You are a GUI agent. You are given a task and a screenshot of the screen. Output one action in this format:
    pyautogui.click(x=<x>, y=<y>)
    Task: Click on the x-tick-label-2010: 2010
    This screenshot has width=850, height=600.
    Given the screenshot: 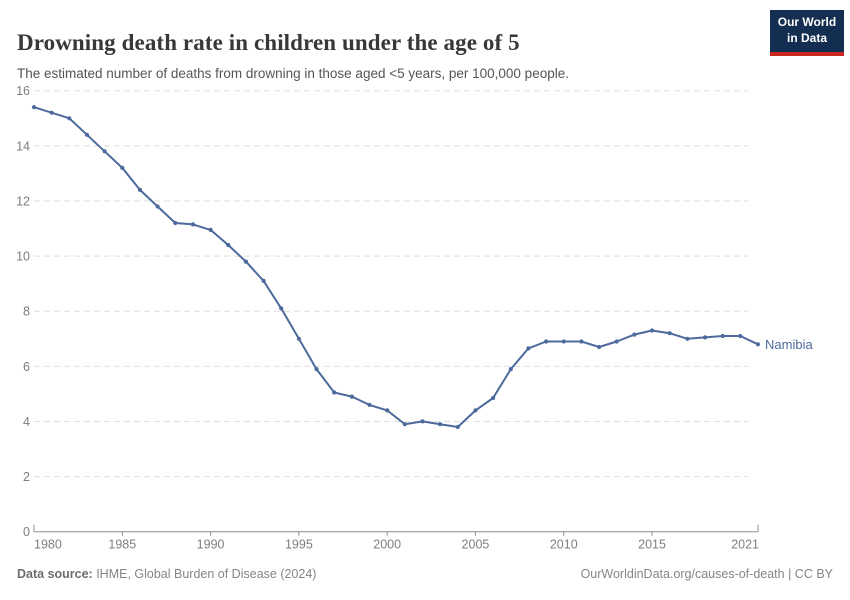 What is the action you would take?
    pyautogui.click(x=564, y=545)
    